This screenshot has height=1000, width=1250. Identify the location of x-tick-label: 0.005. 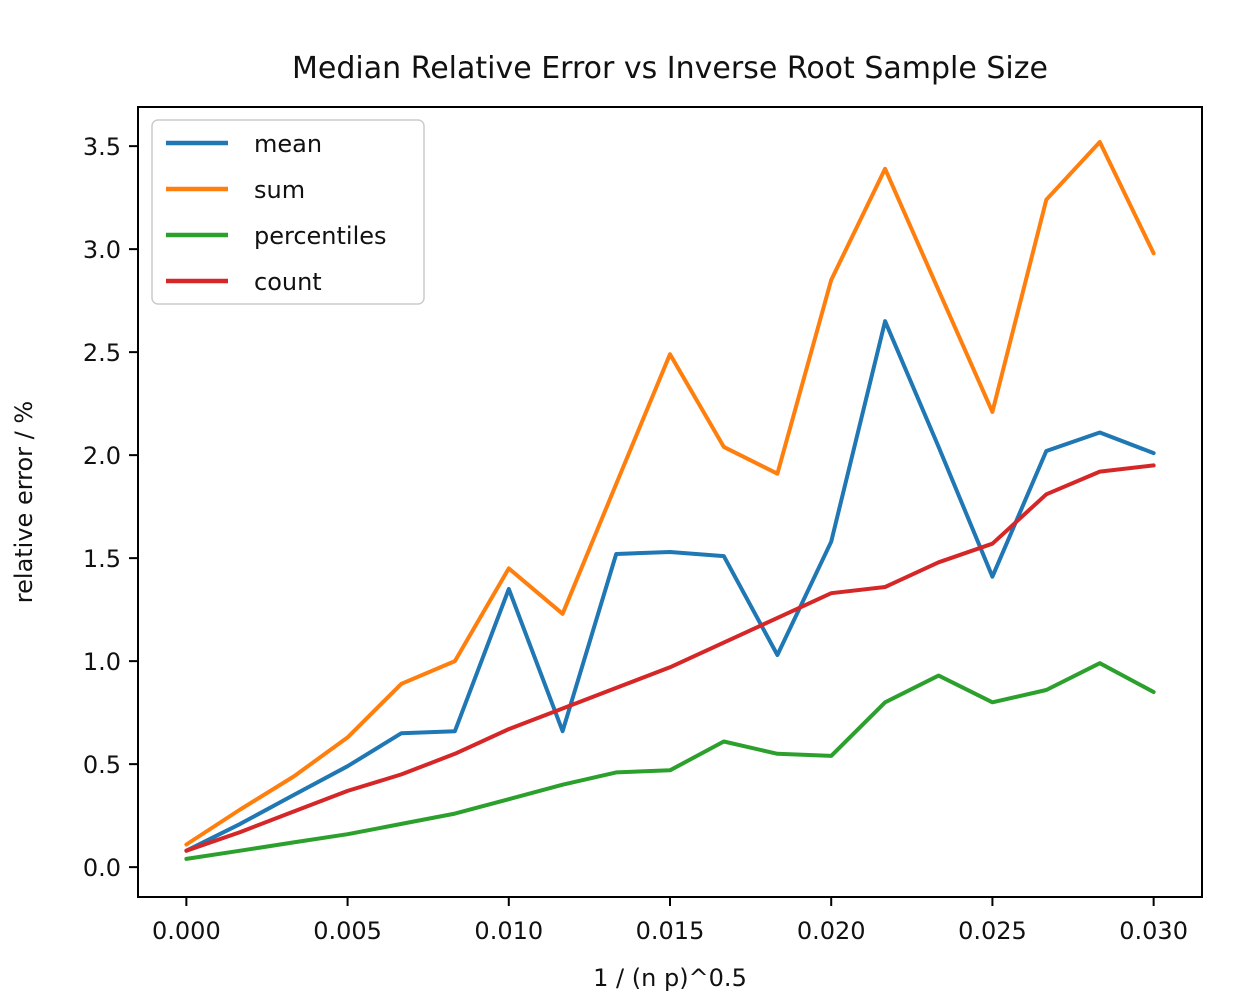
(347, 931).